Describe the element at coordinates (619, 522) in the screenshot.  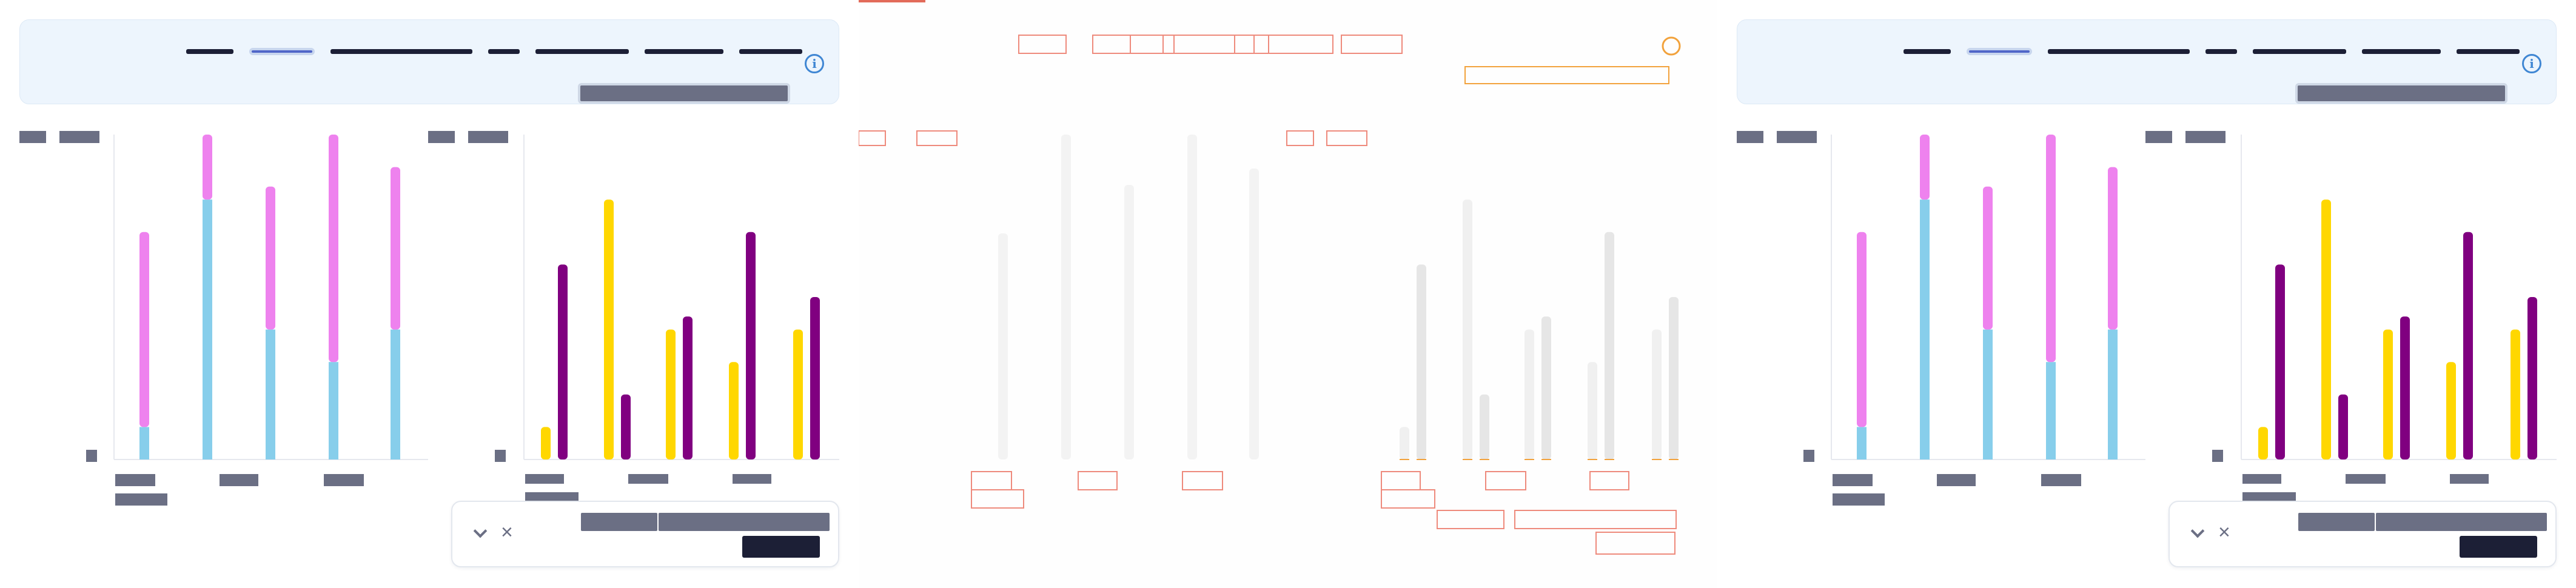
I see `footer-field-a` at that location.